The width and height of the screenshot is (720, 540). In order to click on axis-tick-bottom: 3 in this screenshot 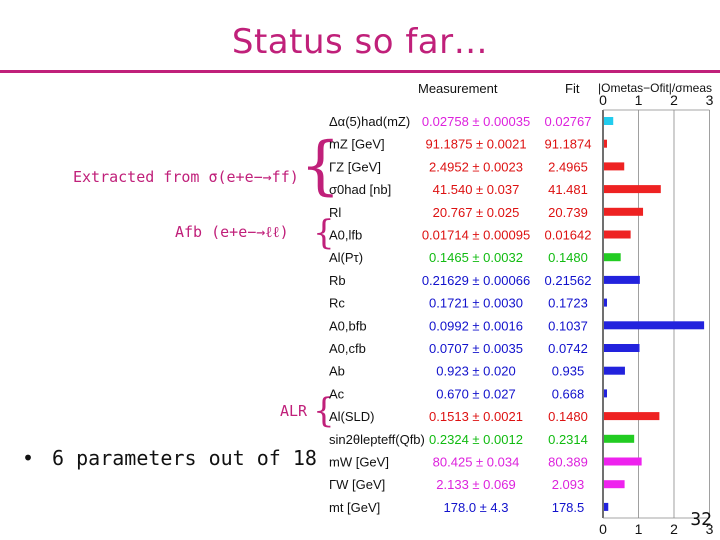, I will do `click(710, 529)`.